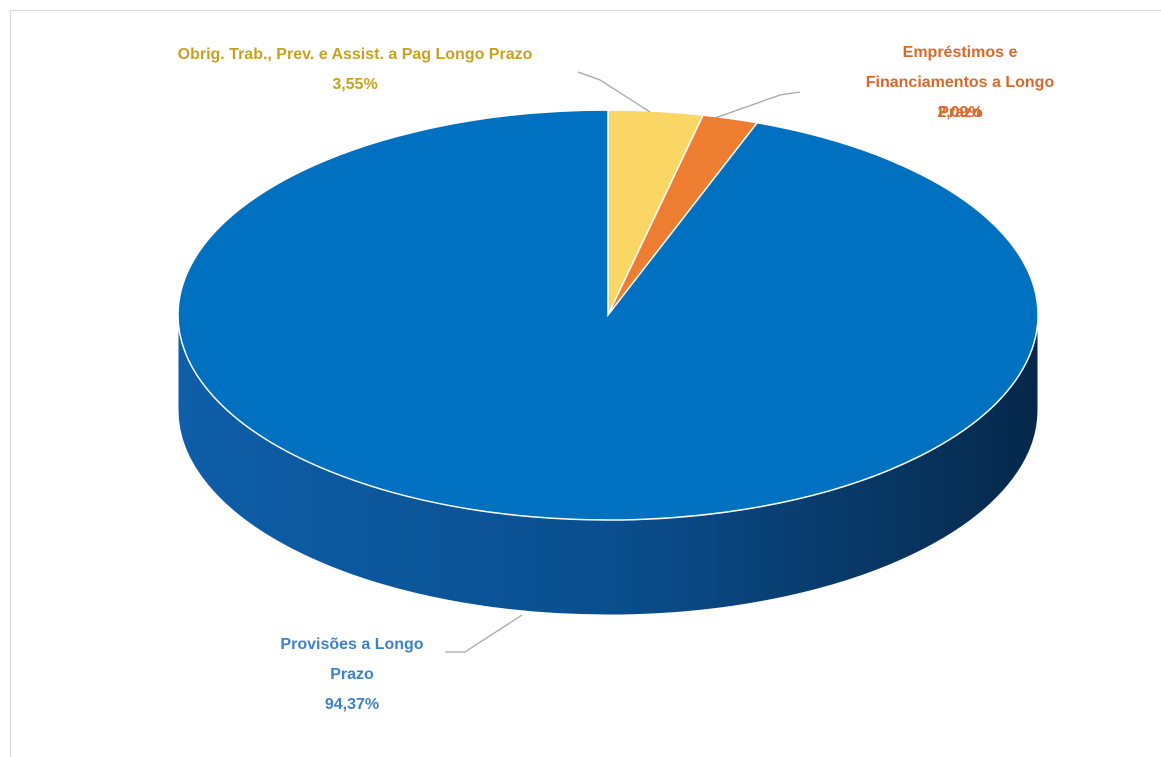  What do you see at coordinates (960, 112) in the screenshot?
I see `data-label-value: 2,09%` at bounding box center [960, 112].